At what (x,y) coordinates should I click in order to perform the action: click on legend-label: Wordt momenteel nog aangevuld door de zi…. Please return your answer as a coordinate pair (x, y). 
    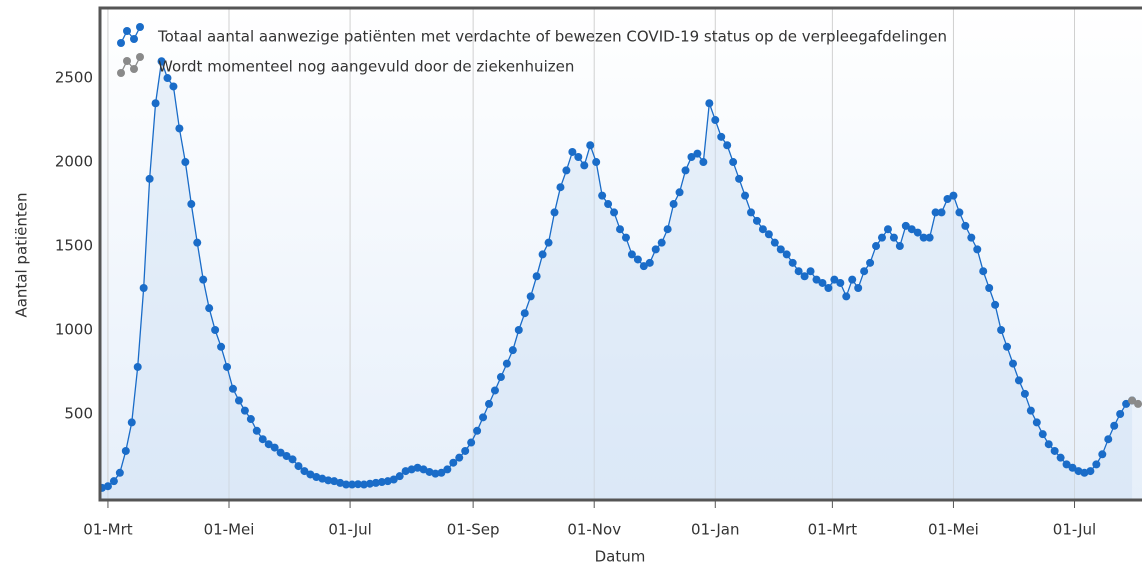
    Looking at the image, I should click on (366, 67).